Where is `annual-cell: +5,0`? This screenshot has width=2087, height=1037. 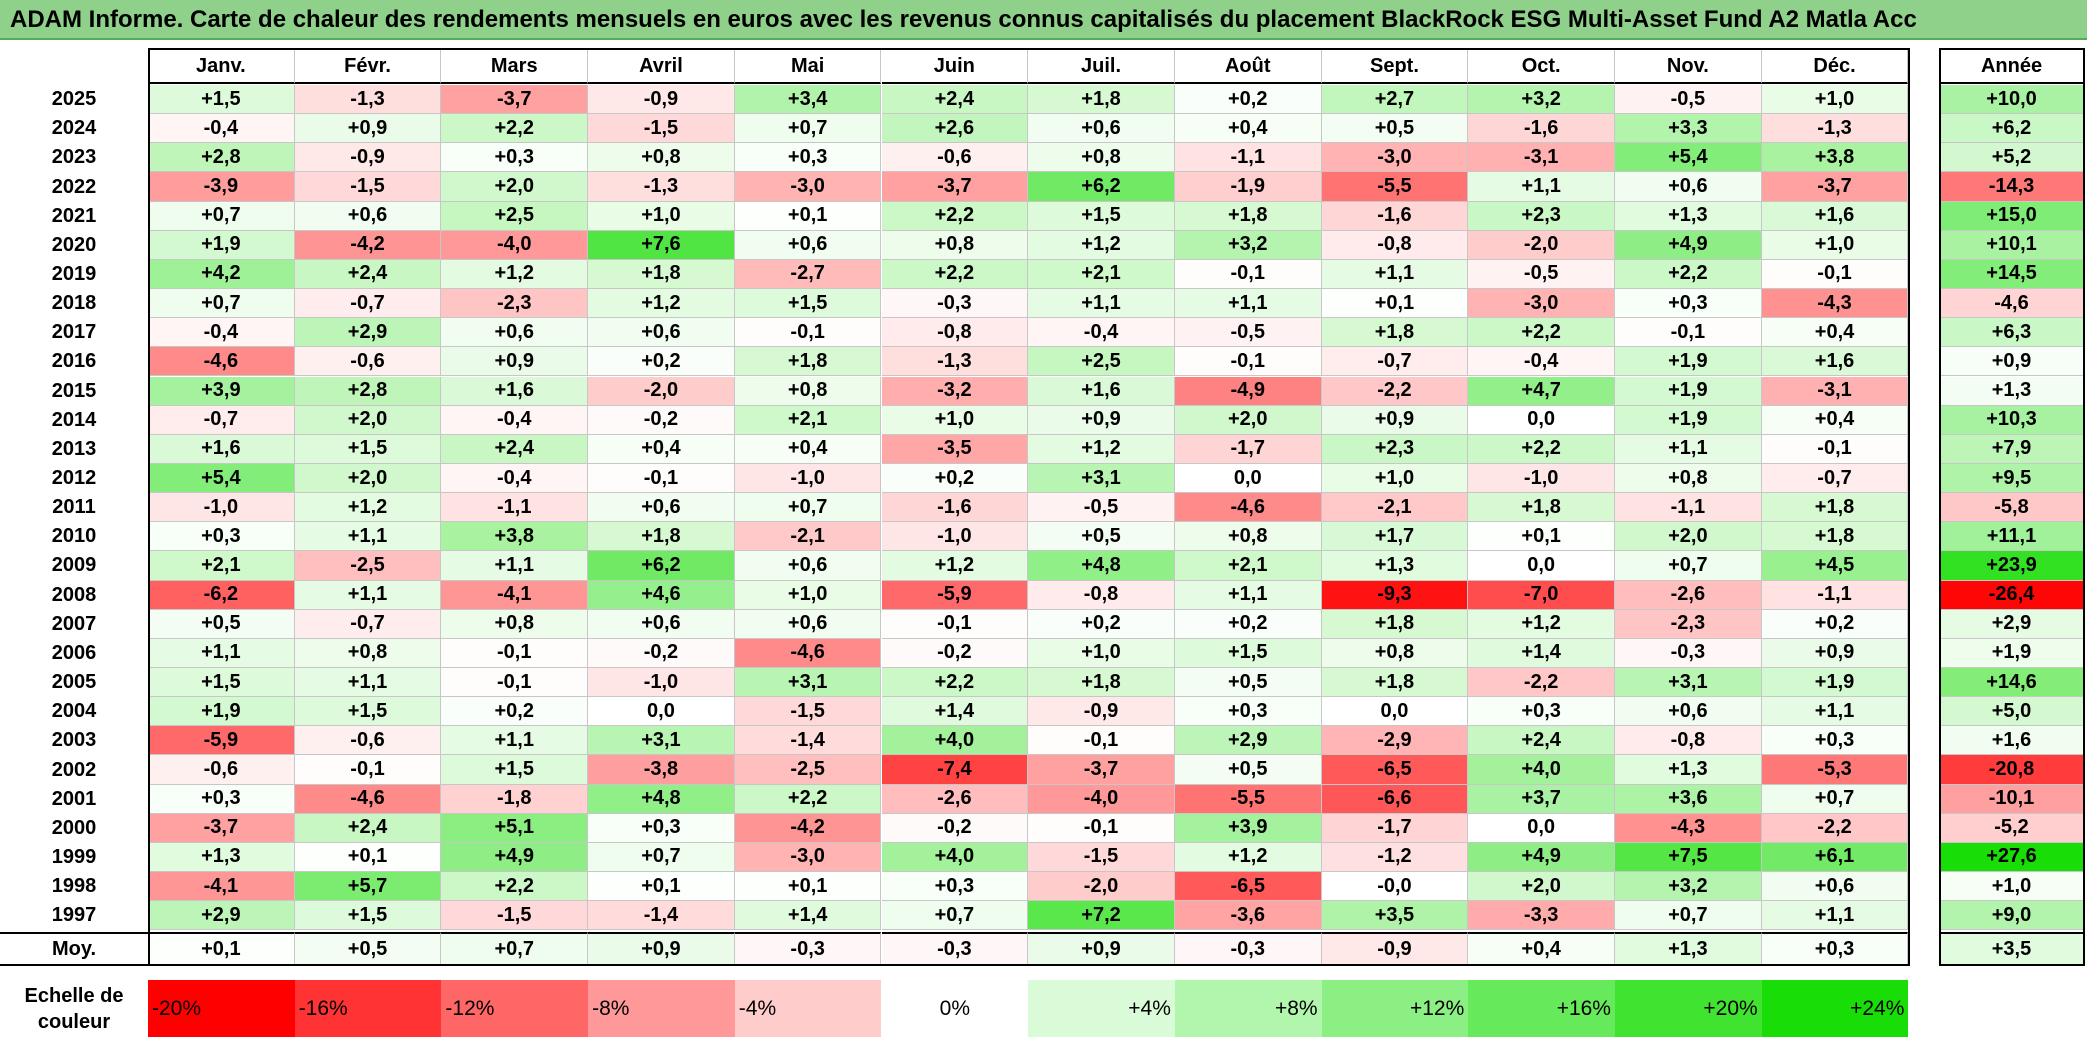 annual-cell: +5,0 is located at coordinates (2012, 712).